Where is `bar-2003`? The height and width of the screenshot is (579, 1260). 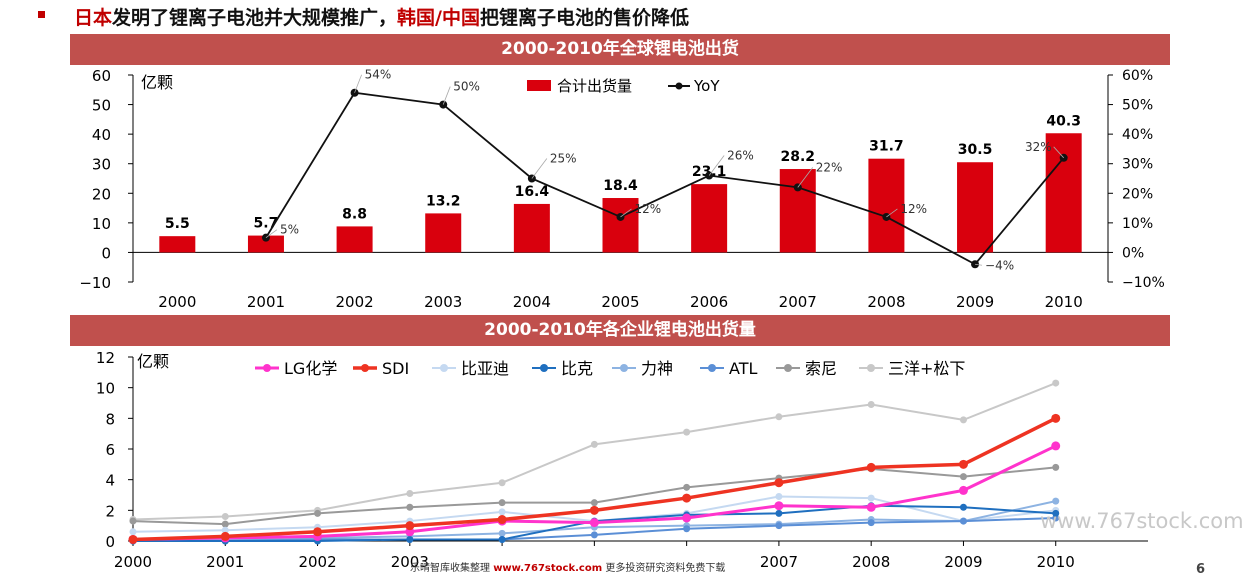
bar-2003 is located at coordinates (443, 233).